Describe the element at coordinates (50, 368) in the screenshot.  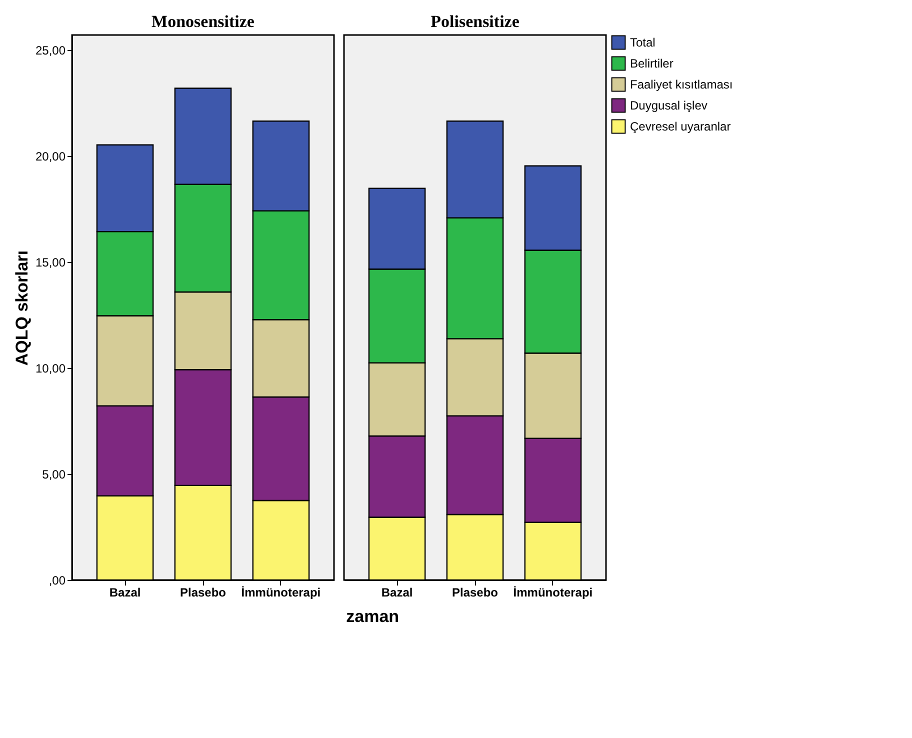
I see `y-tick-label: 10,00` at that location.